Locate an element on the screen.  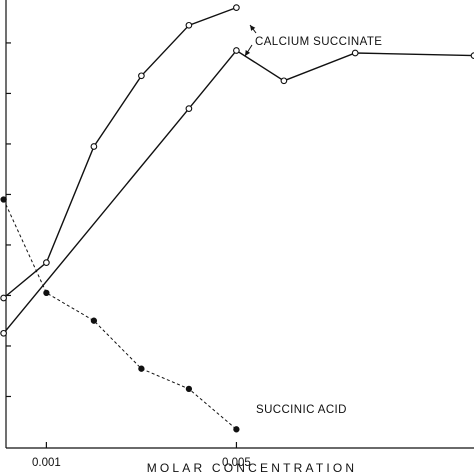
x-tick-label: 0.001 is located at coordinates (46, 463).